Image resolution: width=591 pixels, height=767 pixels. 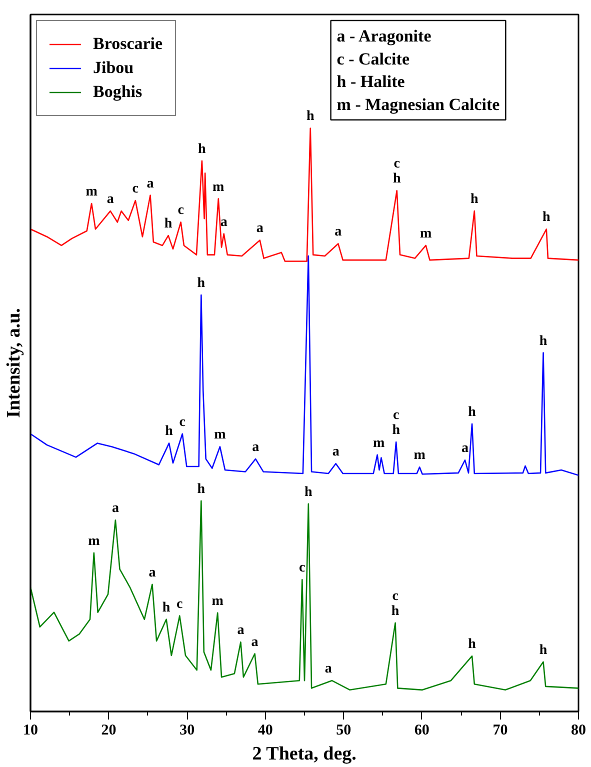 What do you see at coordinates (371, 82) in the screenshot?
I see `text: h - Halite` at bounding box center [371, 82].